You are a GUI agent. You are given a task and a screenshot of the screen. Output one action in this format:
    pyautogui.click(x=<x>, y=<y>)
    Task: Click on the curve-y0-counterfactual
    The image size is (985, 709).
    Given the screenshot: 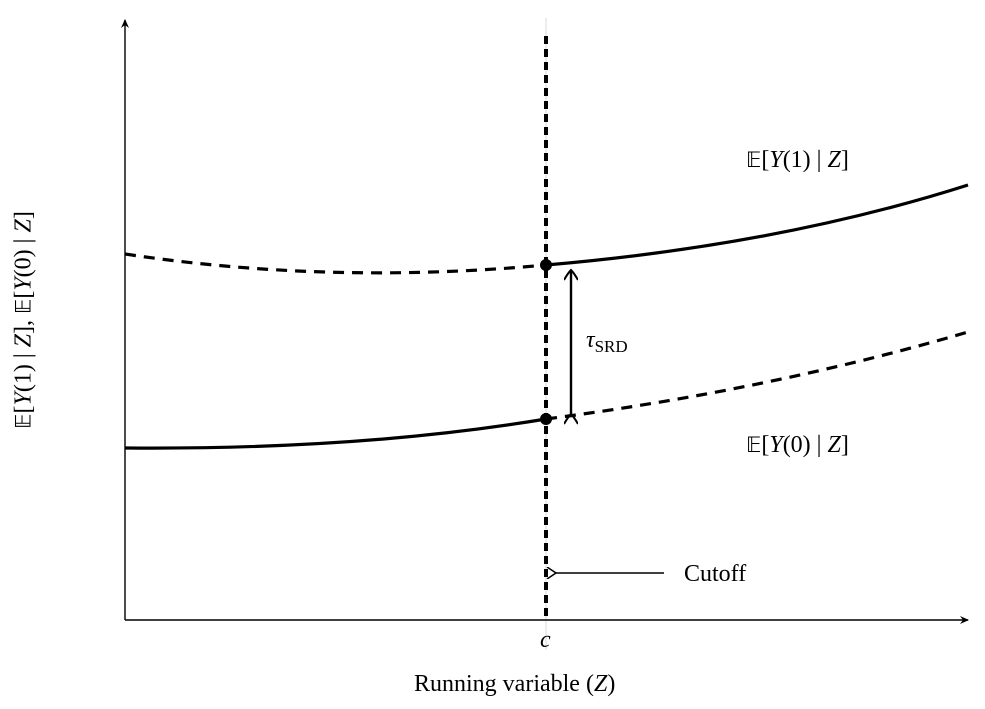 What is the action you would take?
    pyautogui.click(x=757, y=375)
    